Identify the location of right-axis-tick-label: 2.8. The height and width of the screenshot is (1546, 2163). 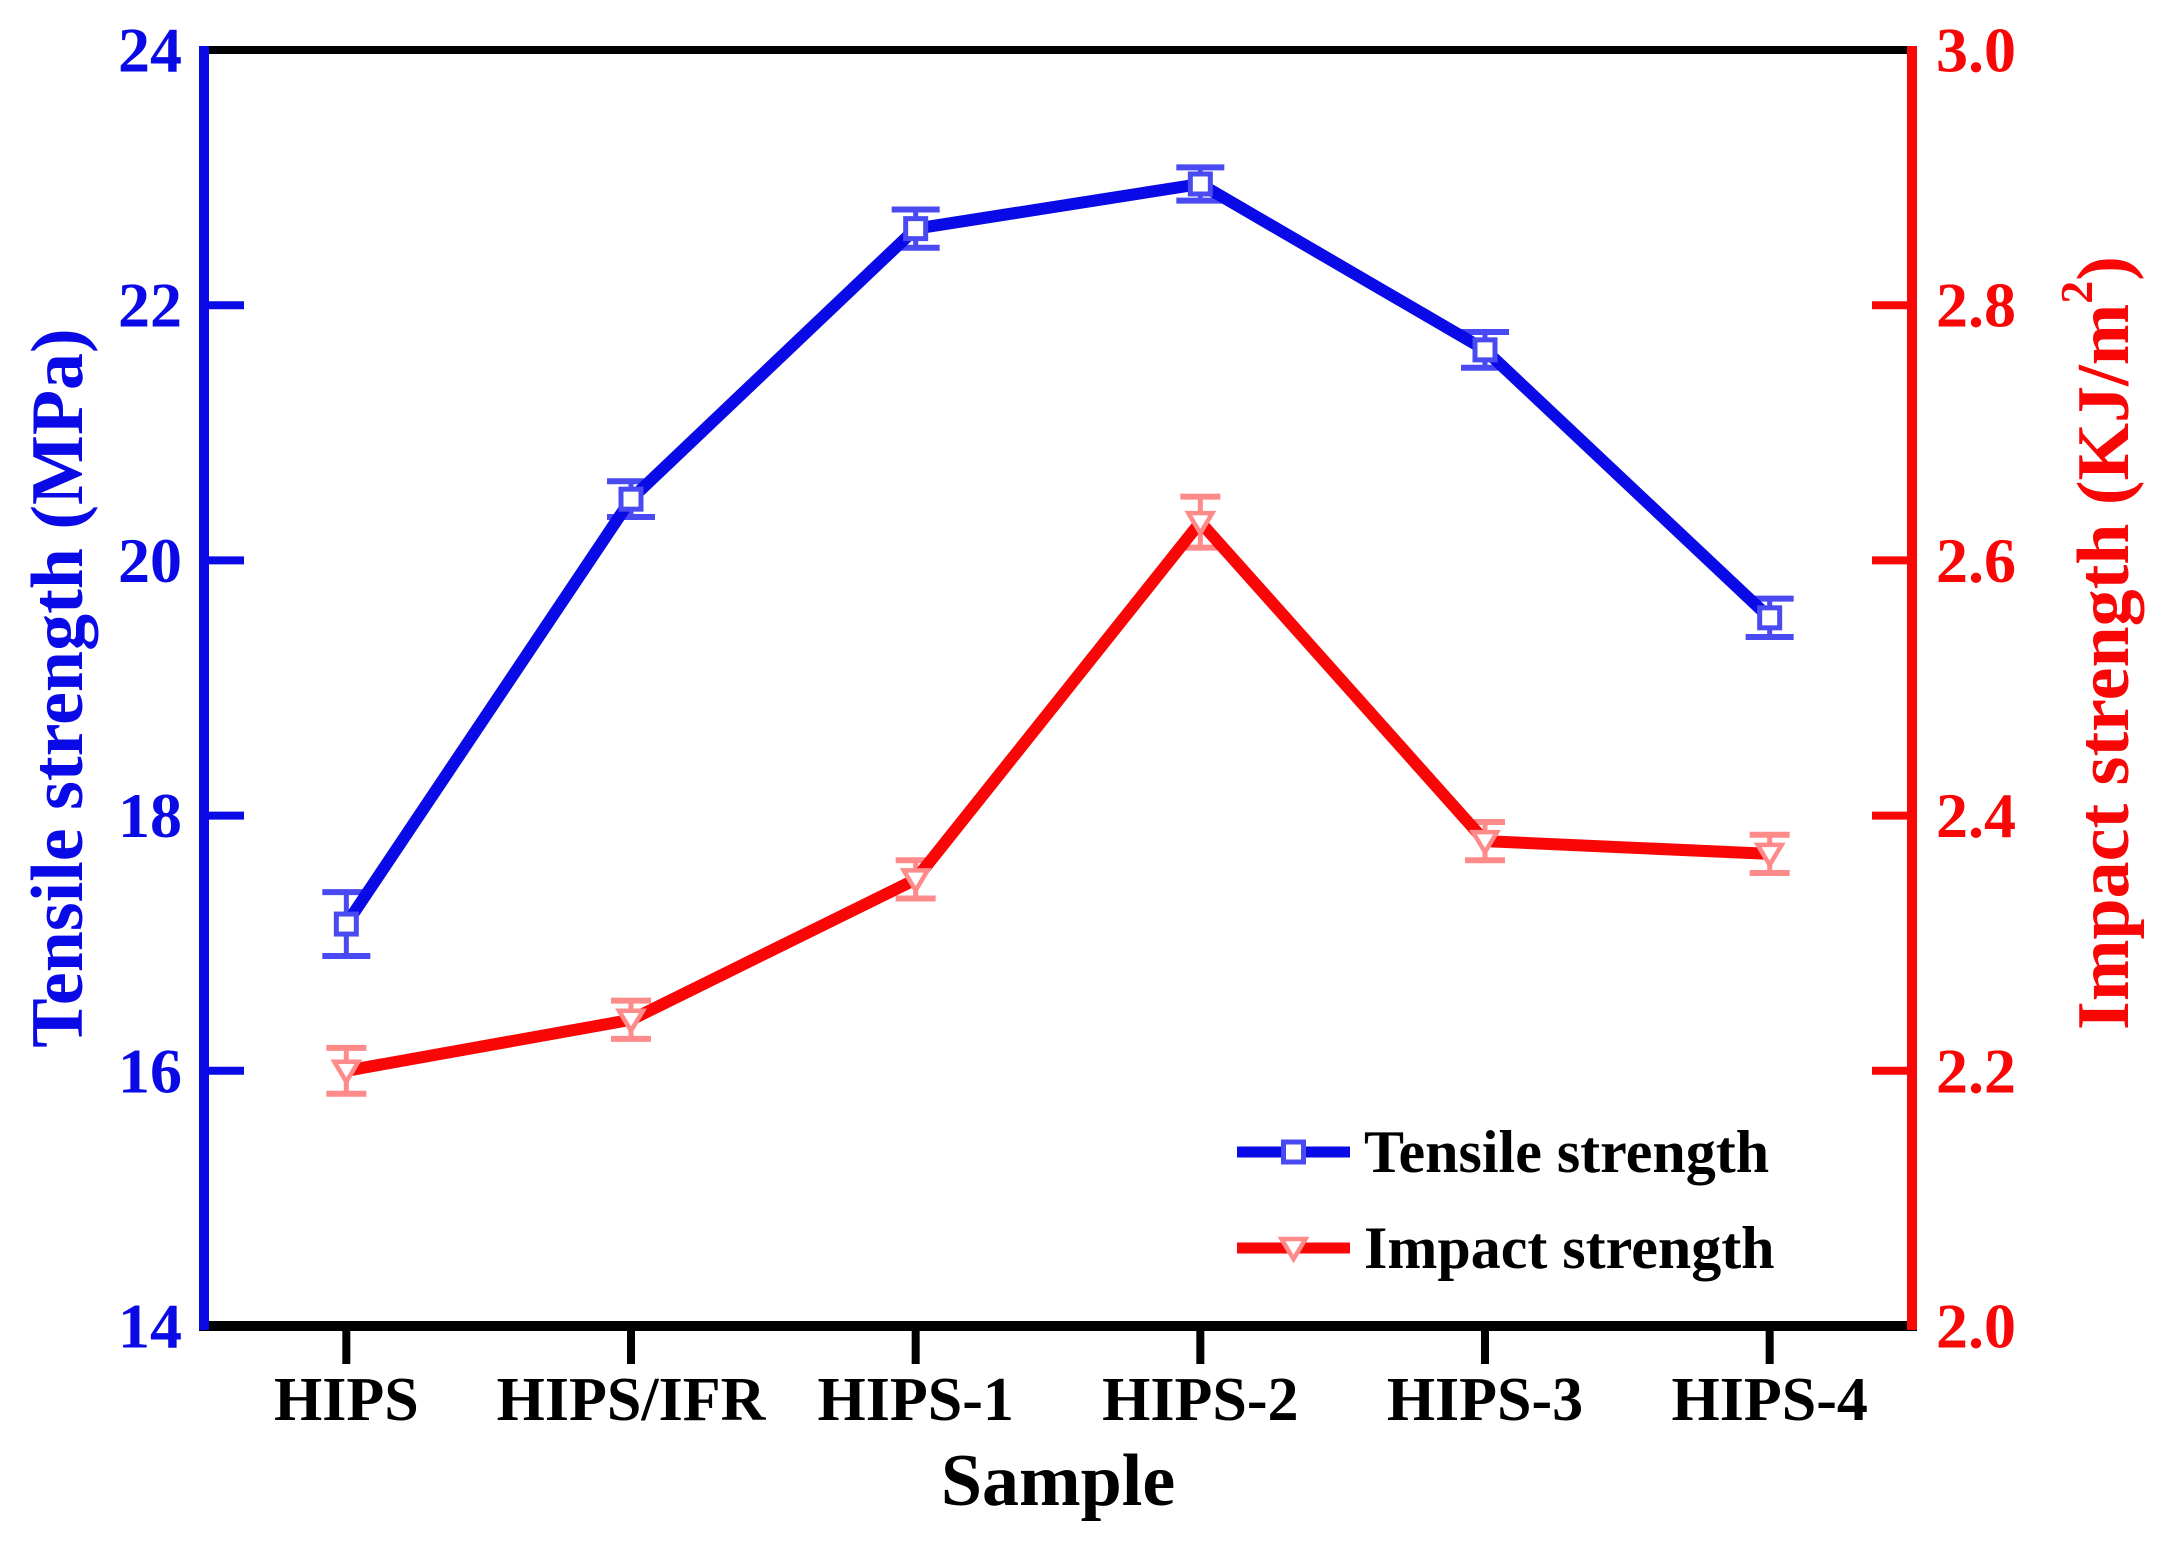
(1976, 305).